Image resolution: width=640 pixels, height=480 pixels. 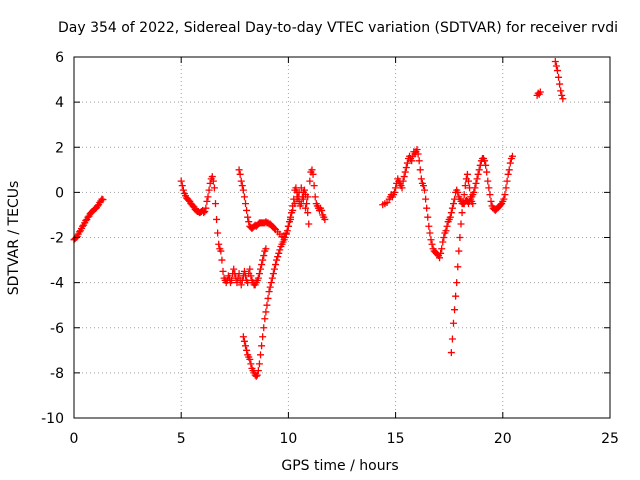 I want to click on y-tick-label: -4, so click(x=57, y=284).